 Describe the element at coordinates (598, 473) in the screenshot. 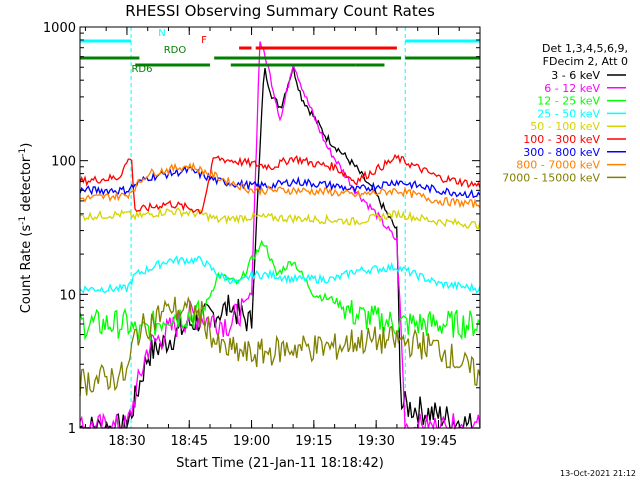

I see `footer-date: 13-Oct-2021 21:12` at that location.